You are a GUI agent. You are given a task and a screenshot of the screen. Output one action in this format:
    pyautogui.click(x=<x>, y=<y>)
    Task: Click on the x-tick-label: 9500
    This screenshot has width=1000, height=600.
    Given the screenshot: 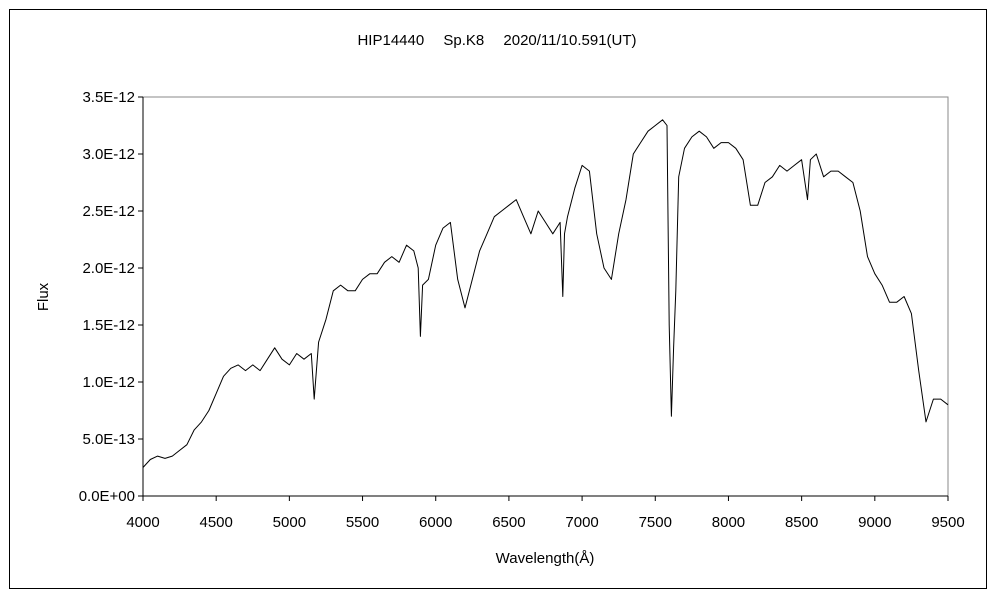 What is the action you would take?
    pyautogui.click(x=947, y=522)
    